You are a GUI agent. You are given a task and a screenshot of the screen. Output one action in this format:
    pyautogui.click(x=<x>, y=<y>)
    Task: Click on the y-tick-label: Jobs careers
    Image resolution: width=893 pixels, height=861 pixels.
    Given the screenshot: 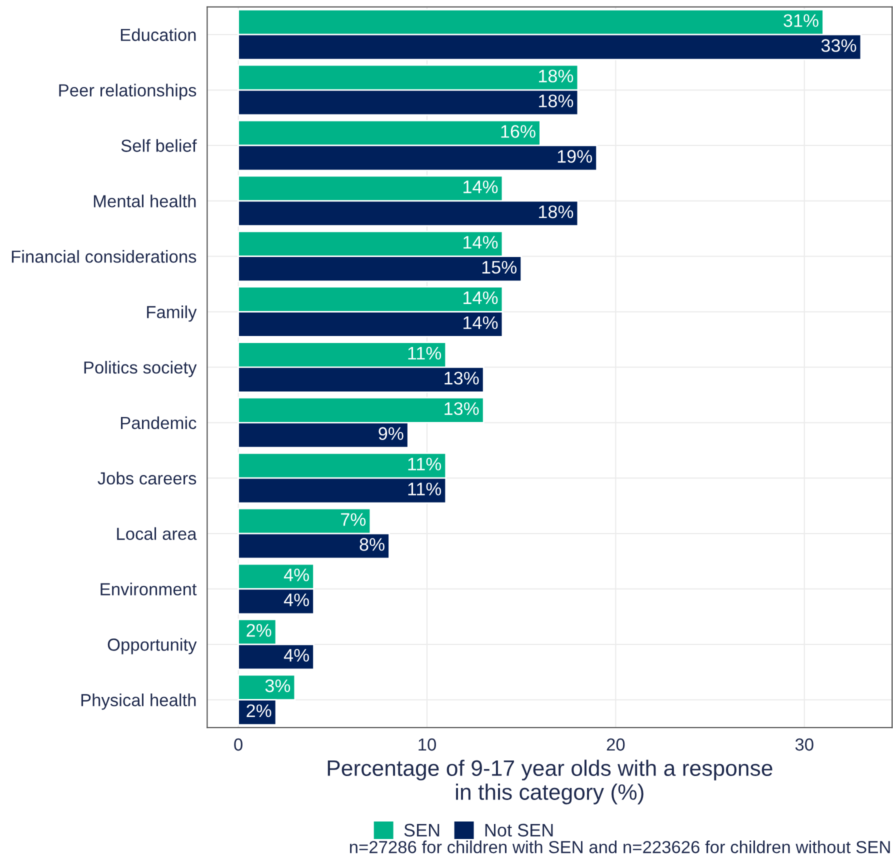 What is the action you would take?
    pyautogui.click(x=147, y=478)
    